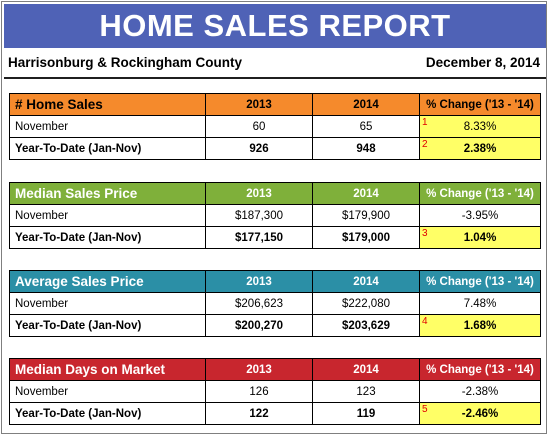 Image resolution: width=550 pixels, height=437 pixels. What do you see at coordinates (107, 369) in the screenshot?
I see `section-title: Median Days on Market` at bounding box center [107, 369].